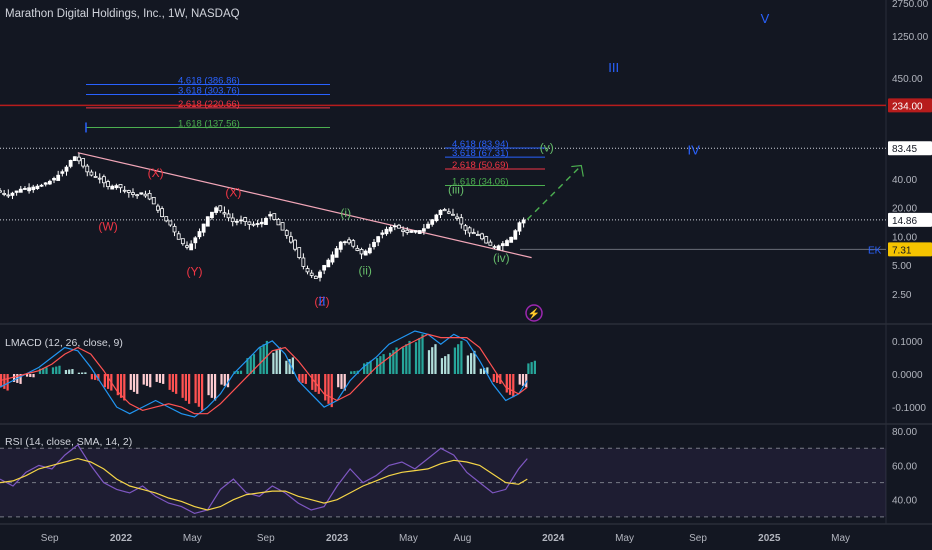 The image size is (932, 550). I want to click on price-badge-label: 14.86, so click(904, 221).